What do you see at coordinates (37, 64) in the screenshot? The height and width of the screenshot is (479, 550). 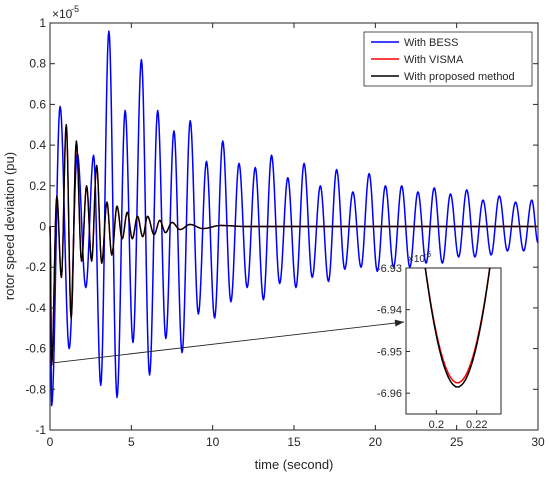 I see `y-tick-label: 0.8` at bounding box center [37, 64].